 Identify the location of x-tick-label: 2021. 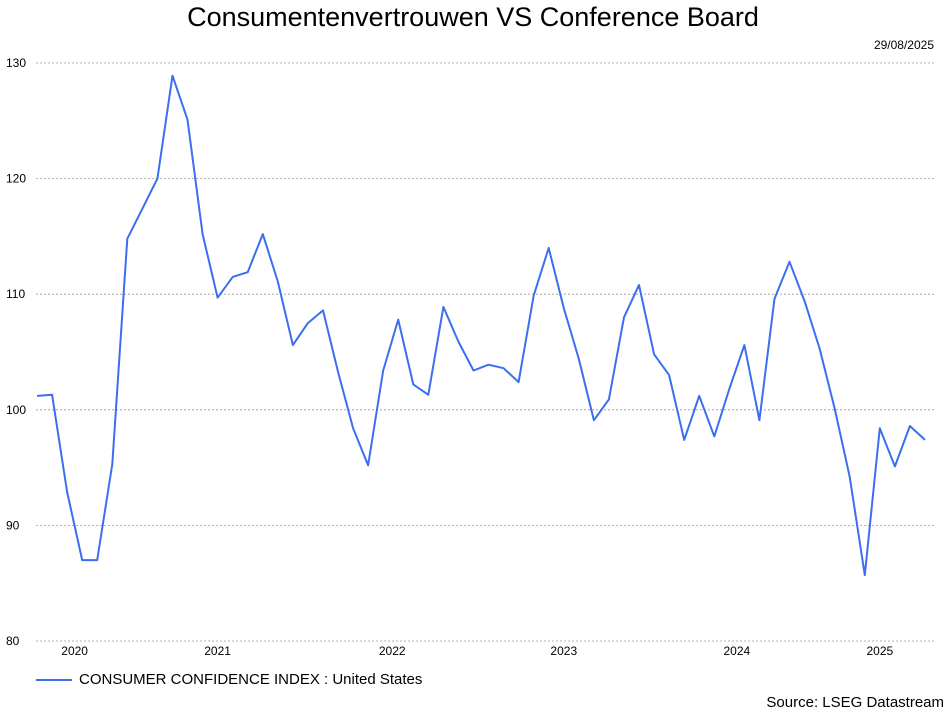
(217, 651).